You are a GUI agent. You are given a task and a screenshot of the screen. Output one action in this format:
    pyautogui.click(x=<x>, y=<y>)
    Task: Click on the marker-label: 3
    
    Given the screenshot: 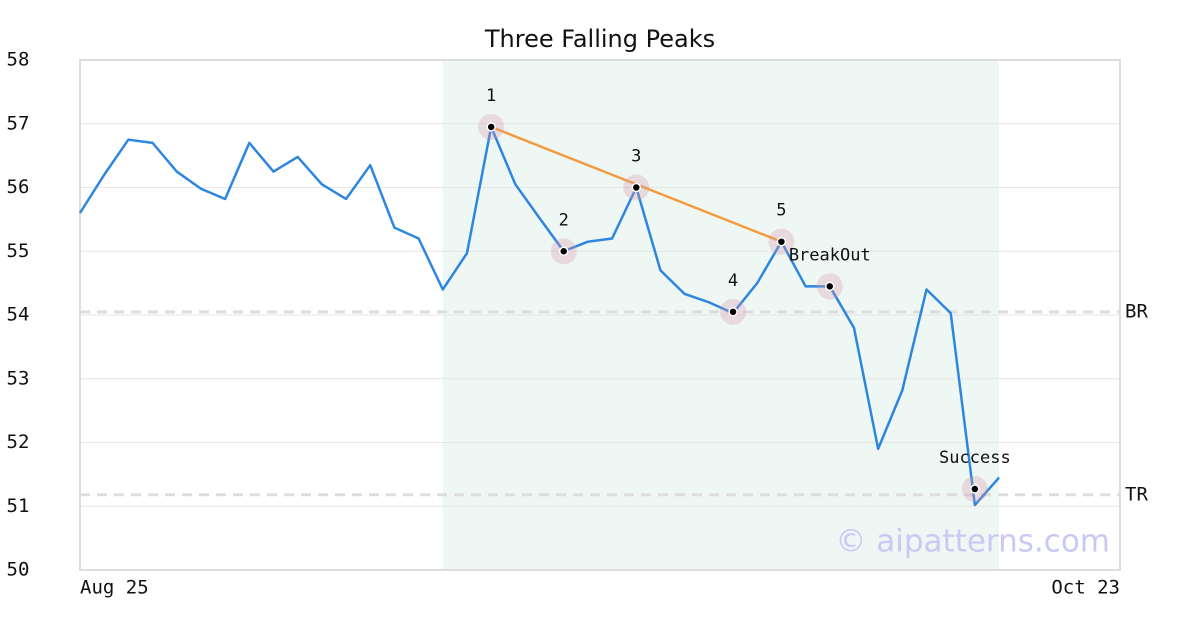 What is the action you would take?
    pyautogui.click(x=636, y=157)
    